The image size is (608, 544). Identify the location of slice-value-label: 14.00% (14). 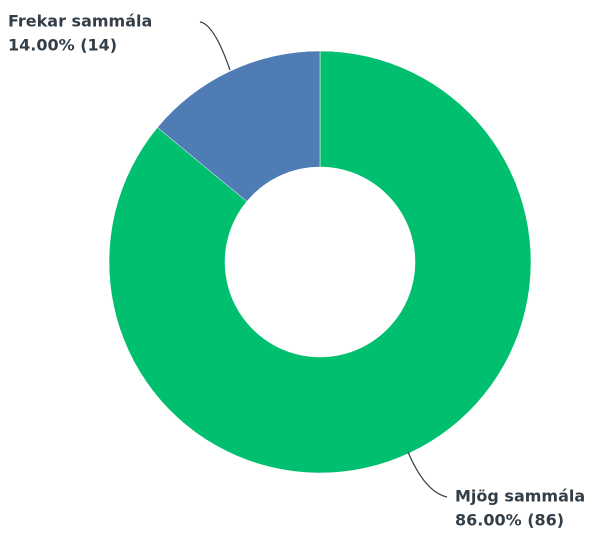
(62, 45).